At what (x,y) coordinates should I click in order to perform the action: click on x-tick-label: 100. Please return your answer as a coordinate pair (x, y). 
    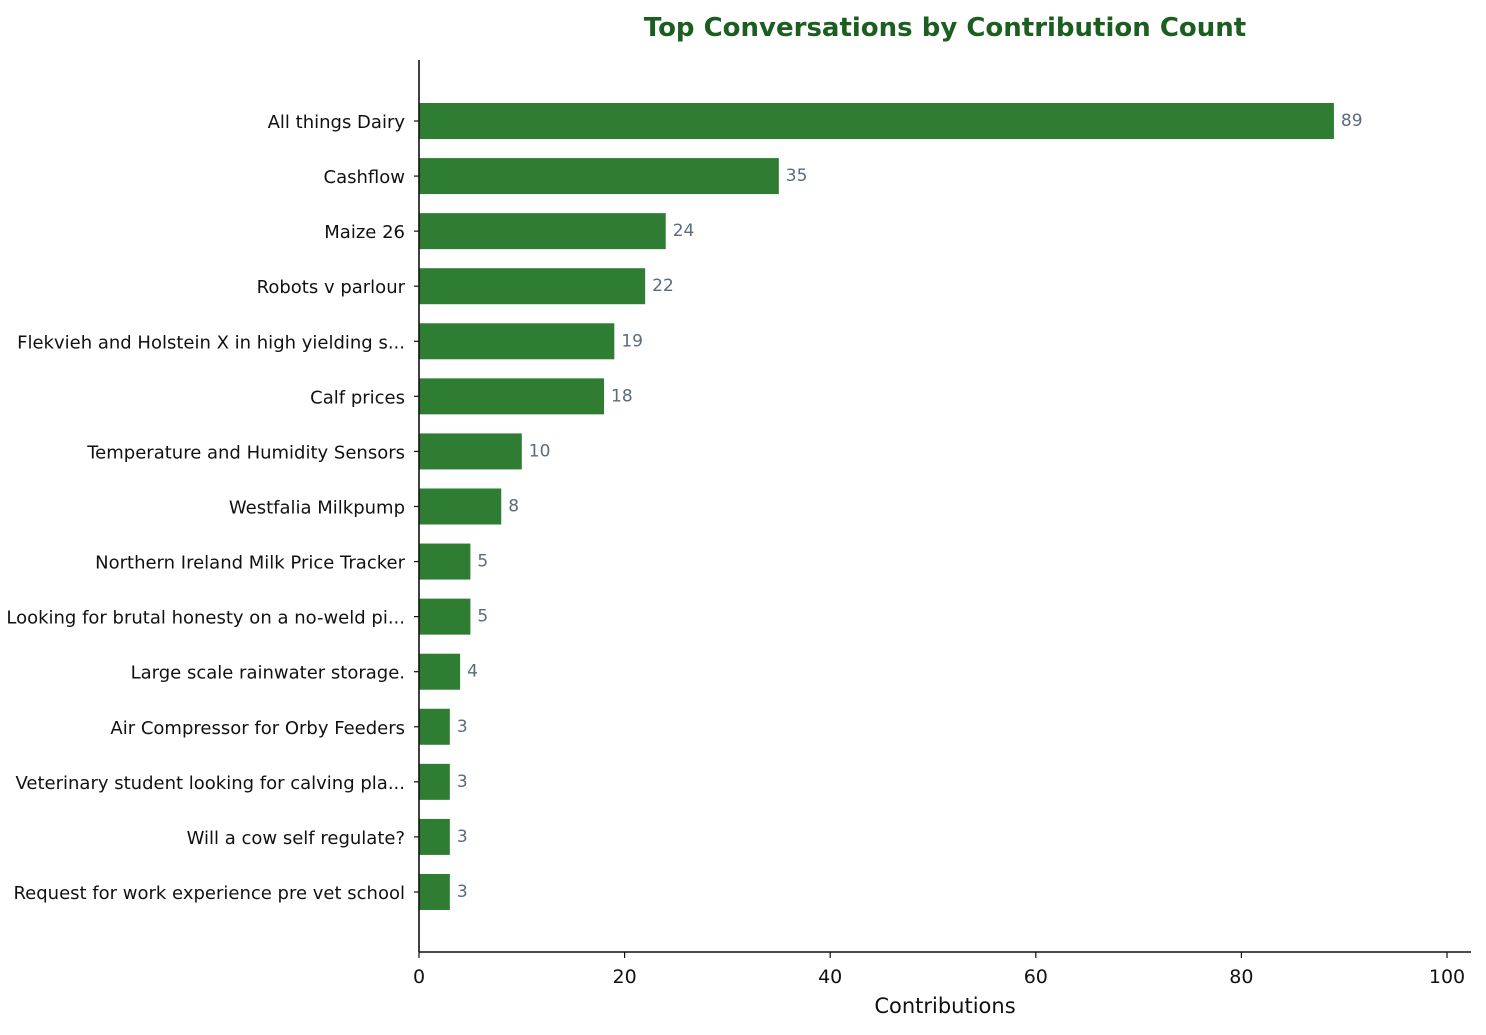
    Looking at the image, I should click on (1447, 977).